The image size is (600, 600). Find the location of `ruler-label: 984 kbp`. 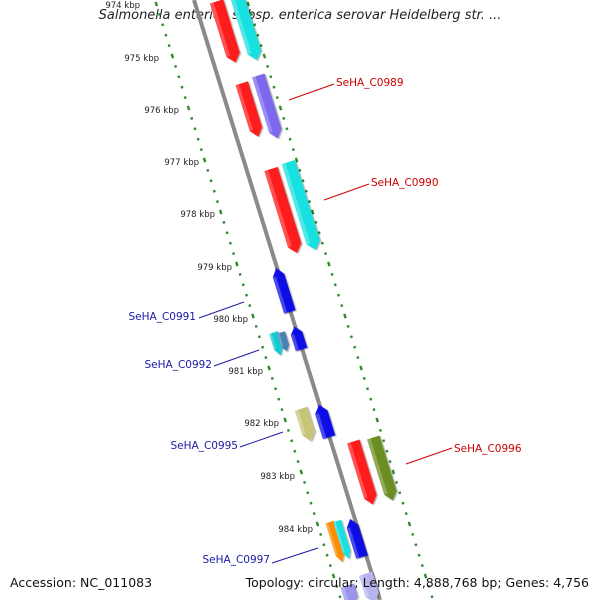

ruler-label: 984 kbp is located at coordinates (295, 530).